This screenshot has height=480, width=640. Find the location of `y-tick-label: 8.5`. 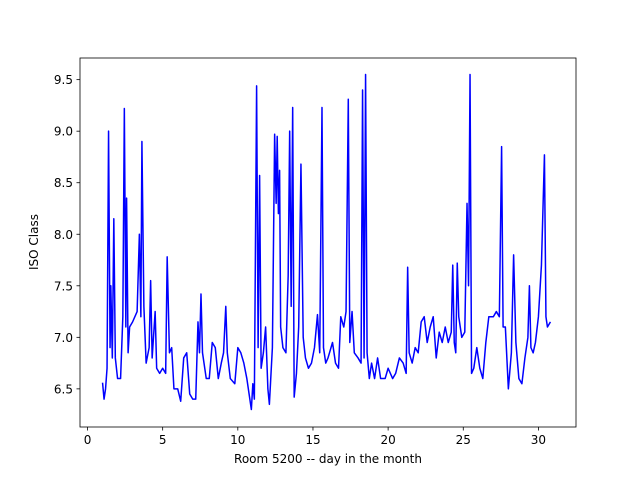

y-tick-label: 8.5 is located at coordinates (63, 183).